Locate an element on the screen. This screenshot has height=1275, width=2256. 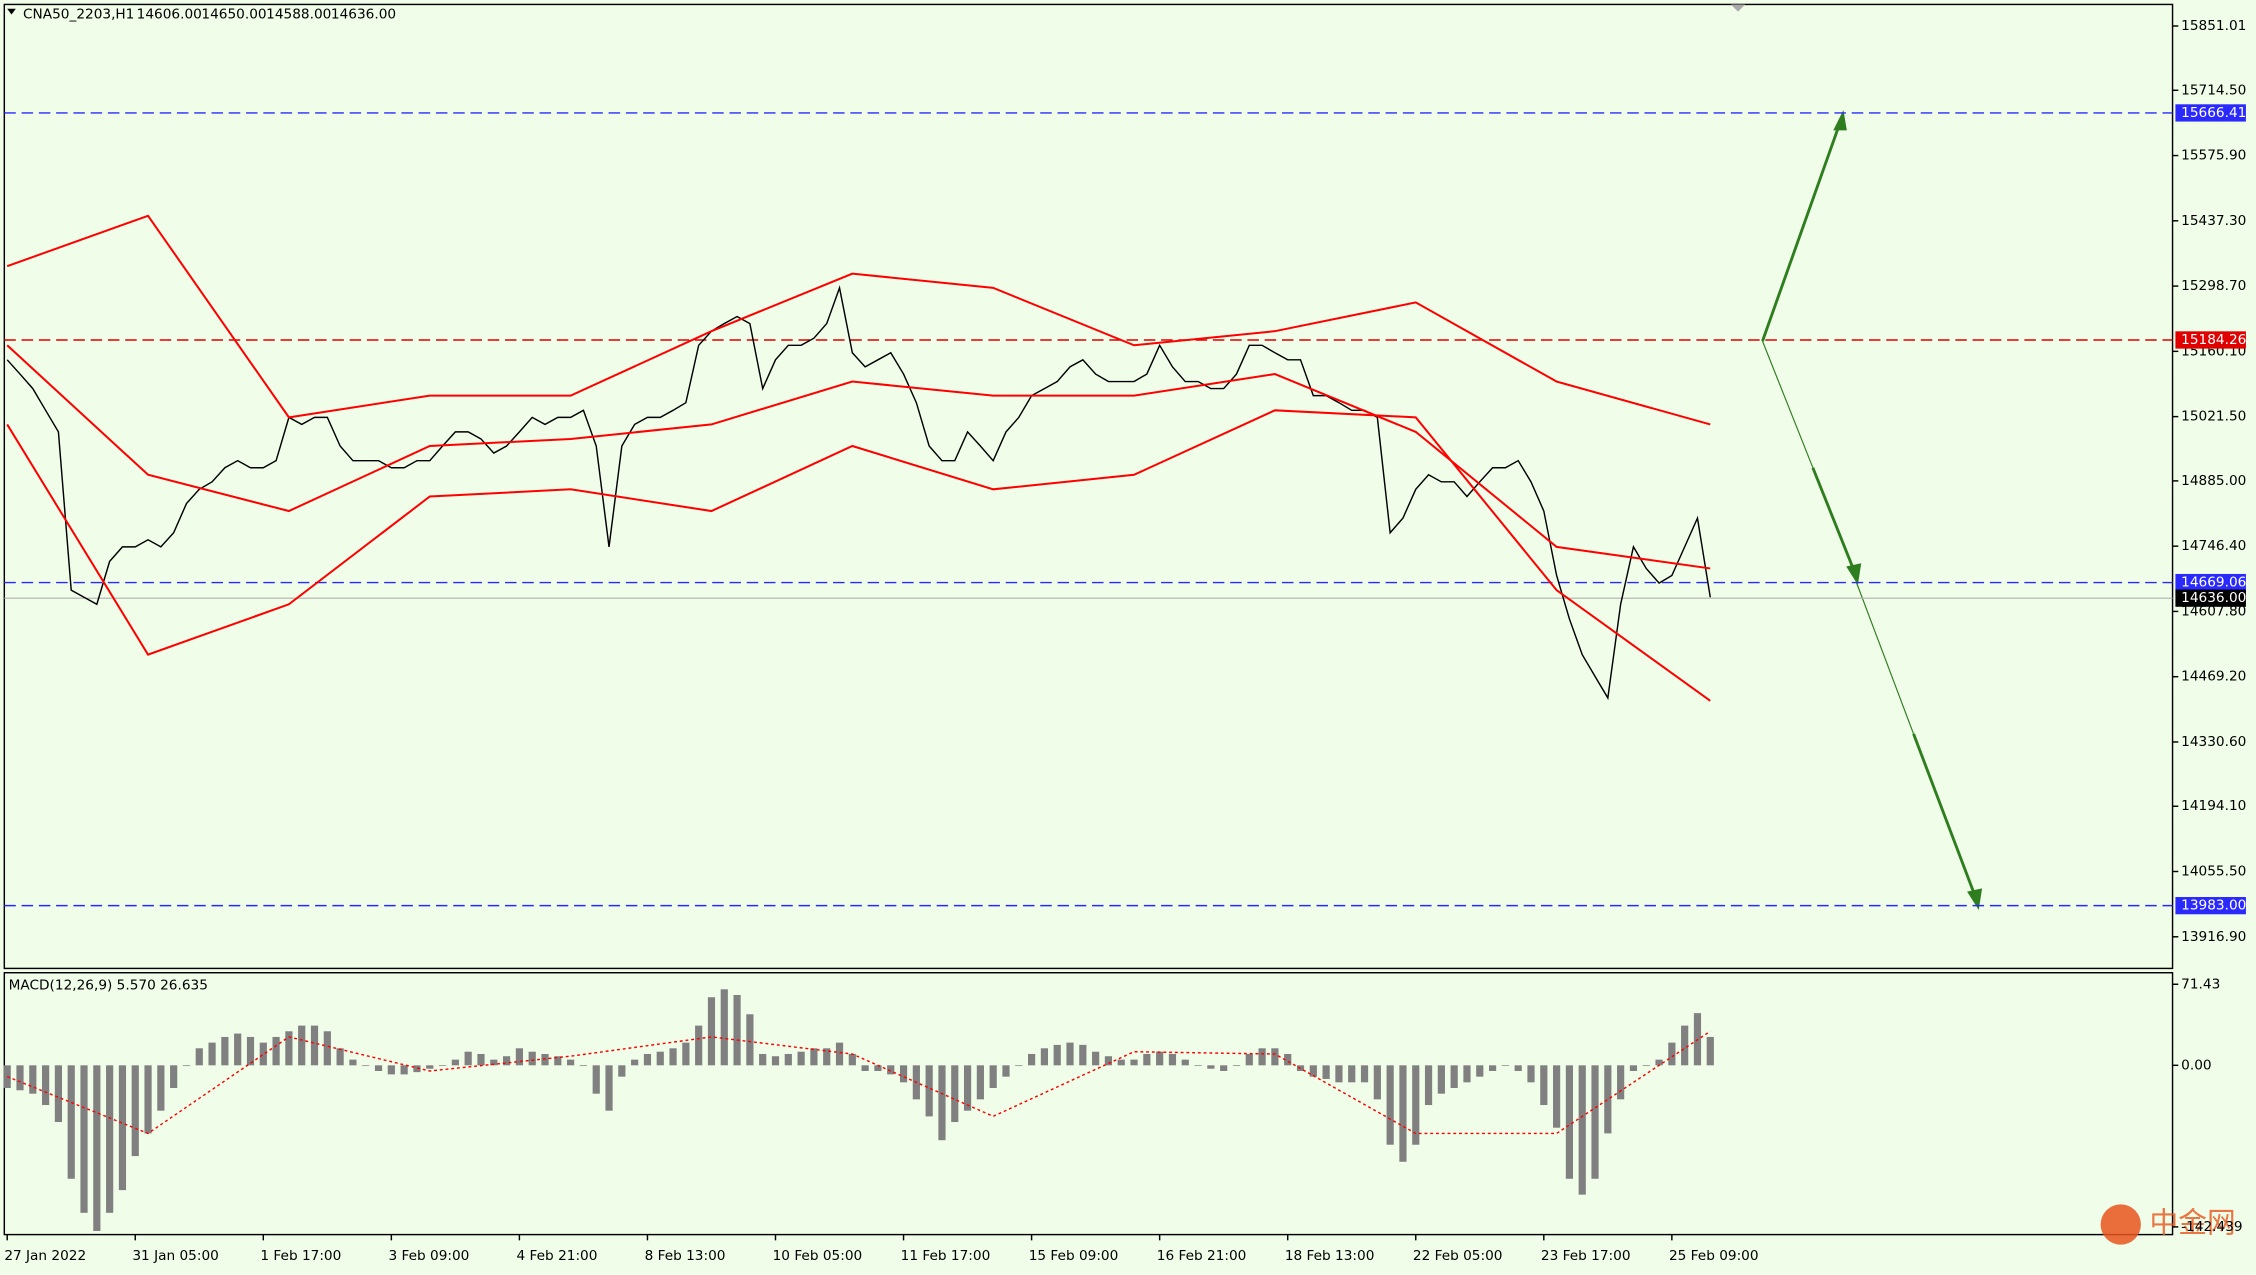
ohlc-high: 14650.00 is located at coordinates (233, 15).